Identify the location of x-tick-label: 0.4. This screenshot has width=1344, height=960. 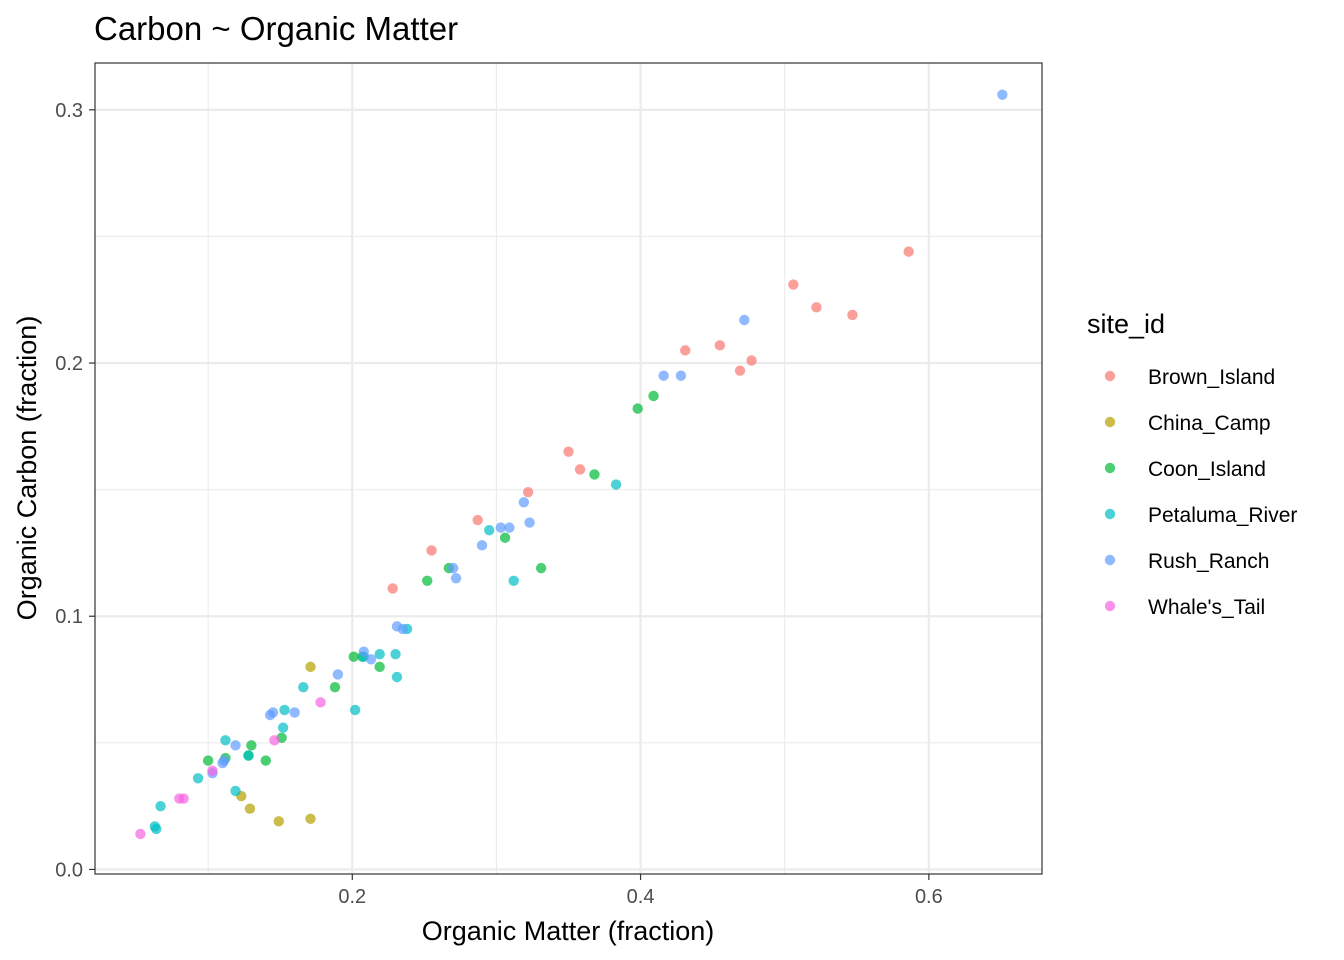
(641, 897).